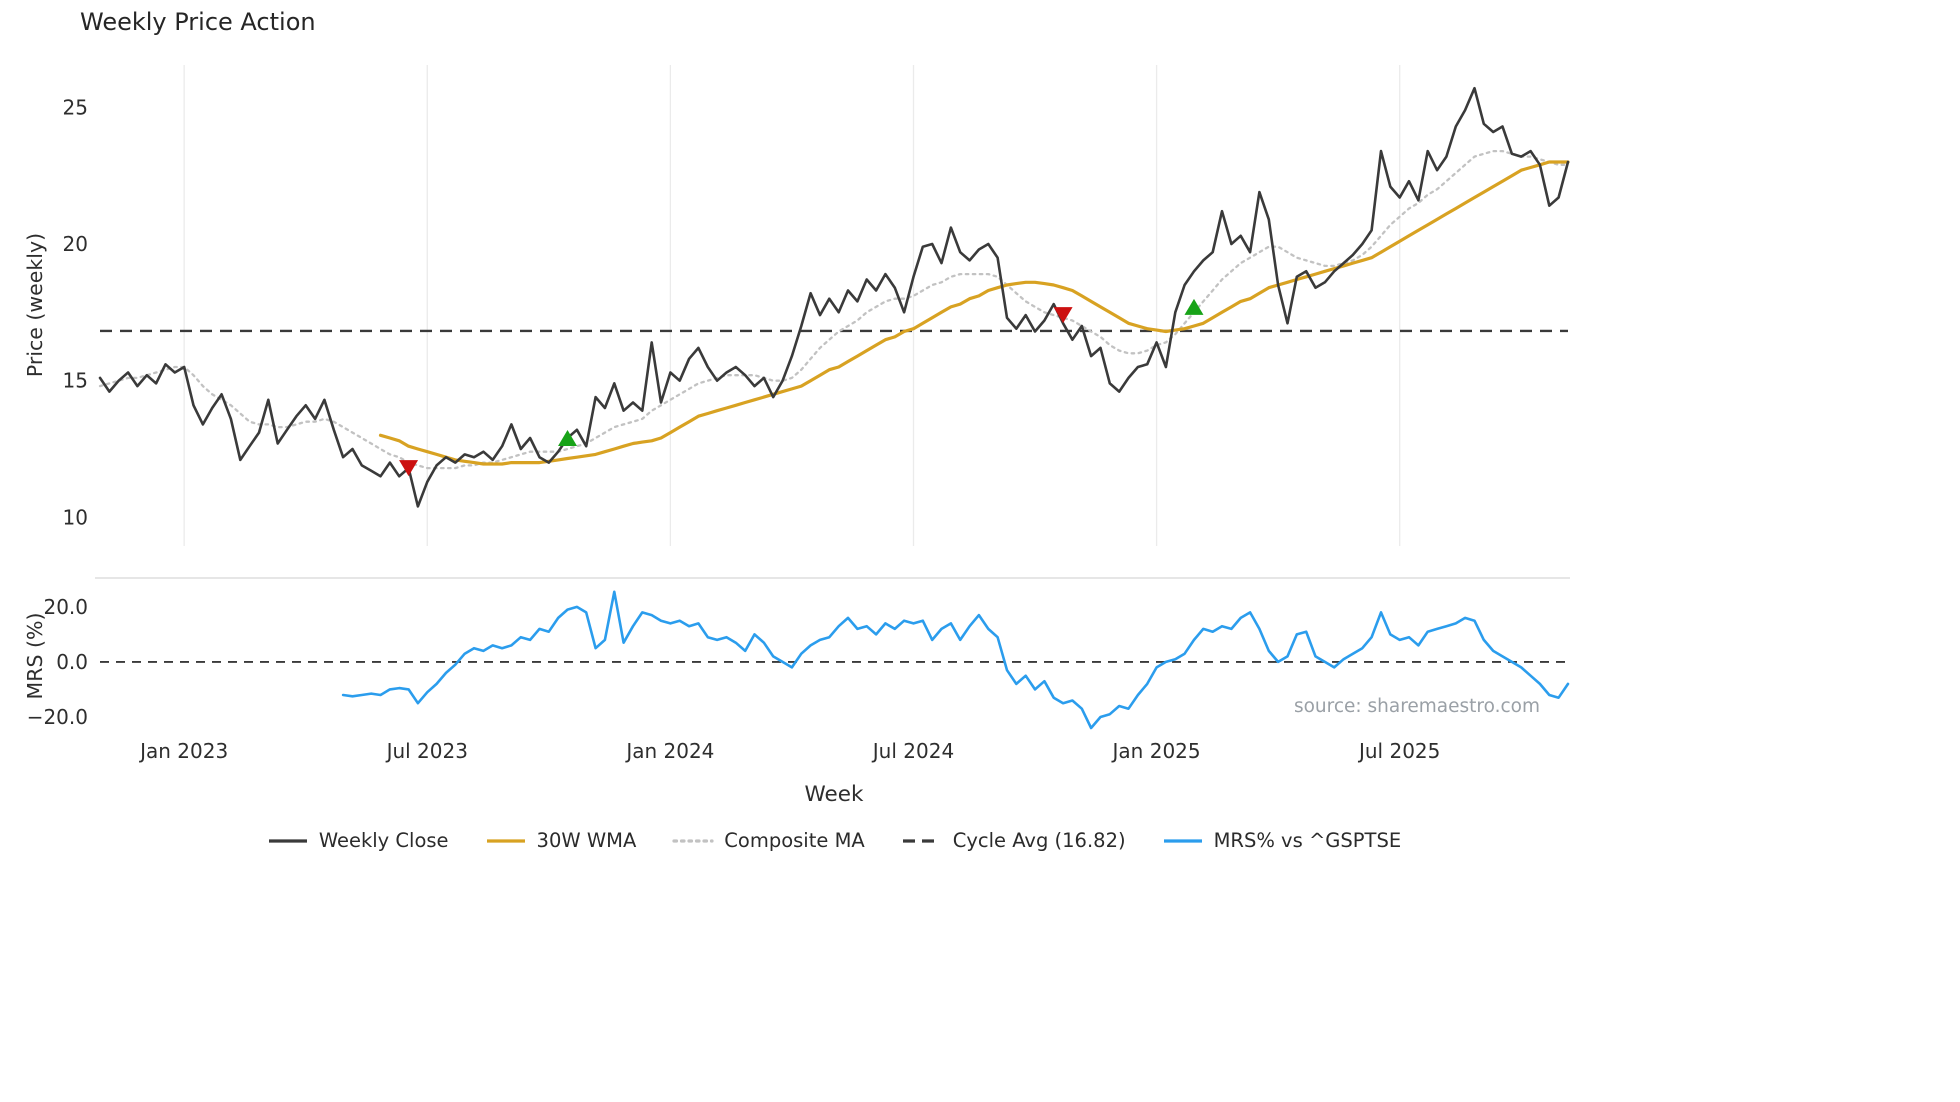  I want to click on legend-item-30w-wma: 30W WMA, so click(561, 840).